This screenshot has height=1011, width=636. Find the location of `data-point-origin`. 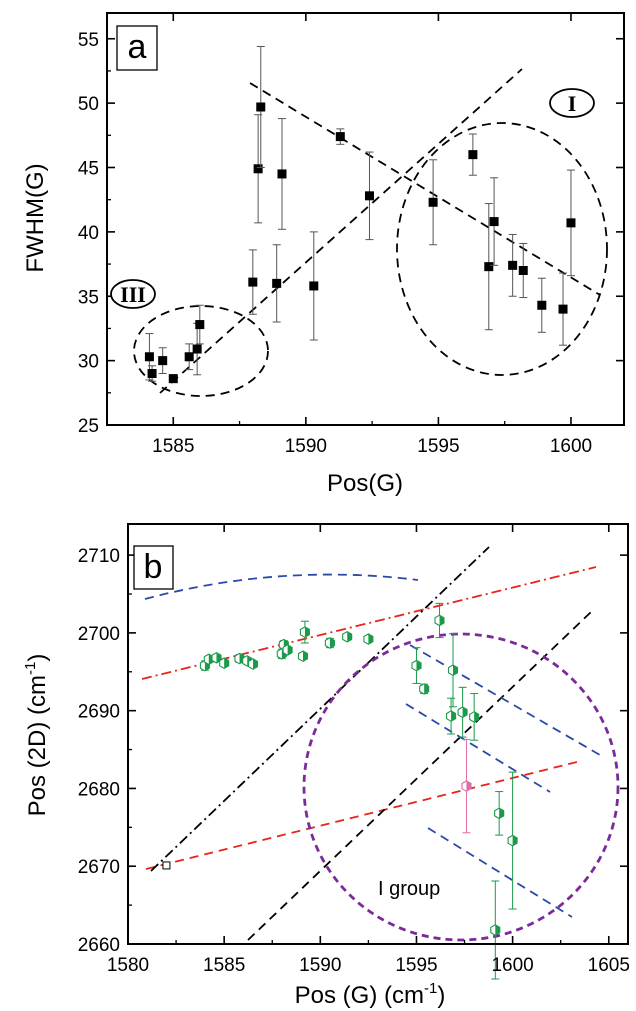

data-point-origin is located at coordinates (166, 865).